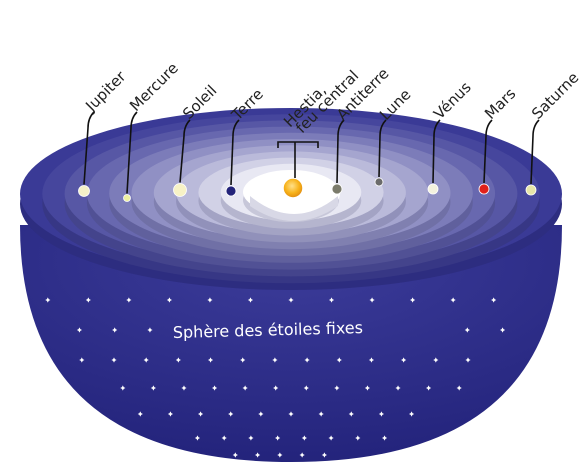 This screenshot has width=582, height=463. What do you see at coordinates (488, 151) in the screenshot?
I see `mars-leader` at bounding box center [488, 151].